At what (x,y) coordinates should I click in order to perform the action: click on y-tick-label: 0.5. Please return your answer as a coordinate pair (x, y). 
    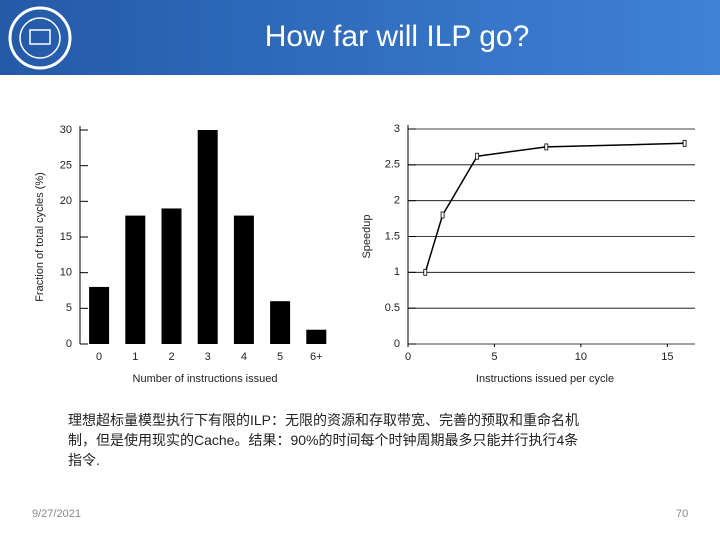
    Looking at the image, I should click on (392, 308).